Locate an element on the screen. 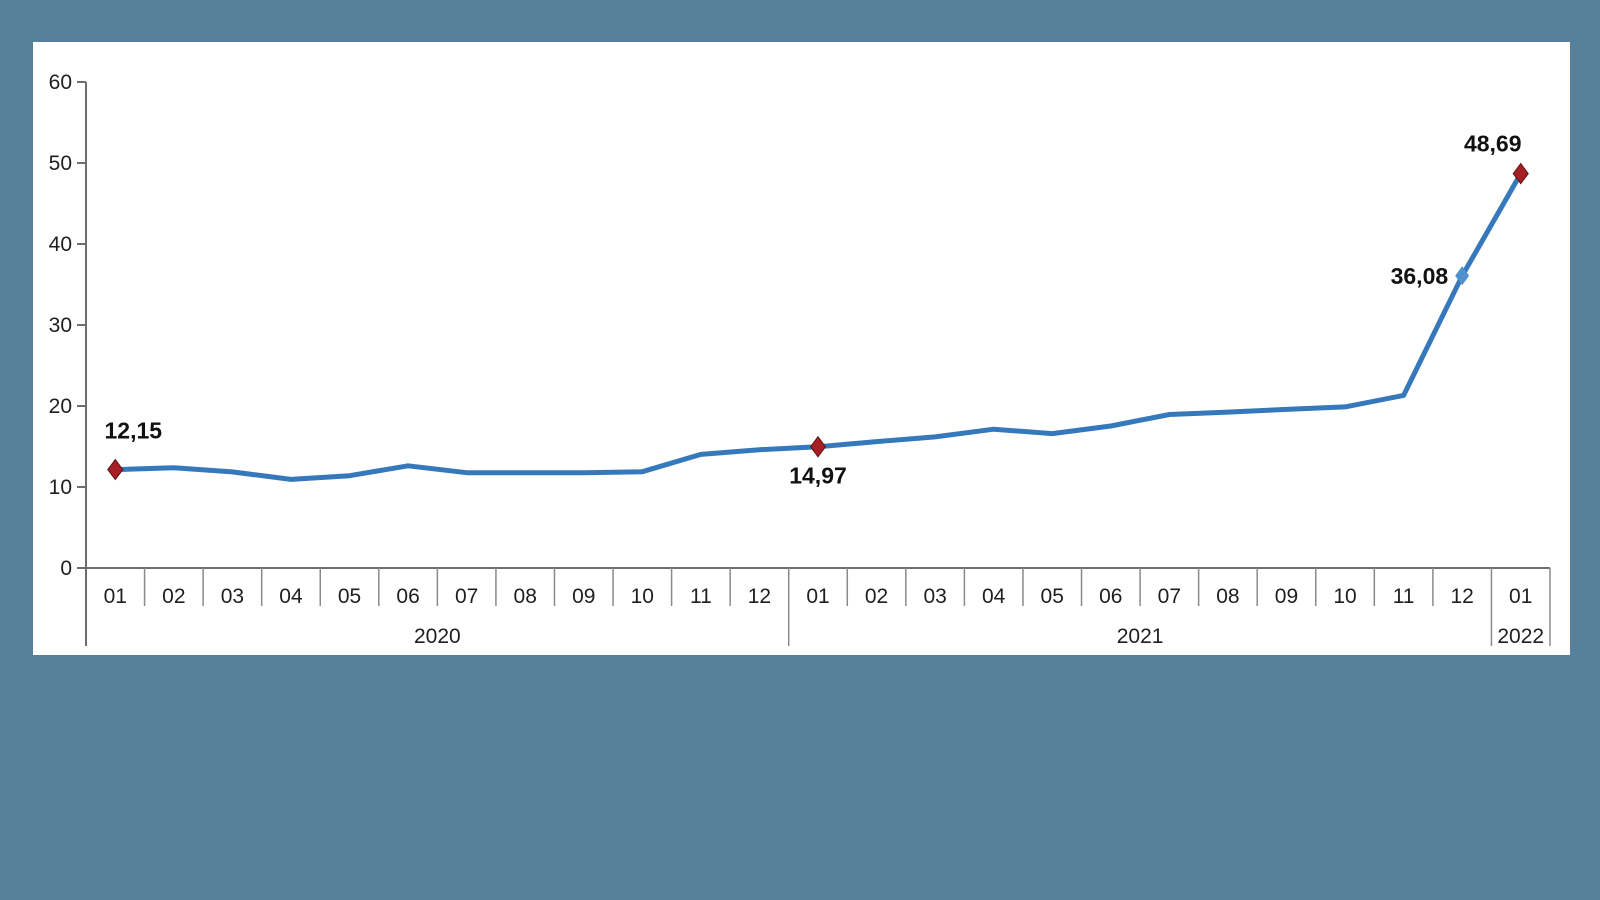  year-label: 2021 is located at coordinates (1140, 636).